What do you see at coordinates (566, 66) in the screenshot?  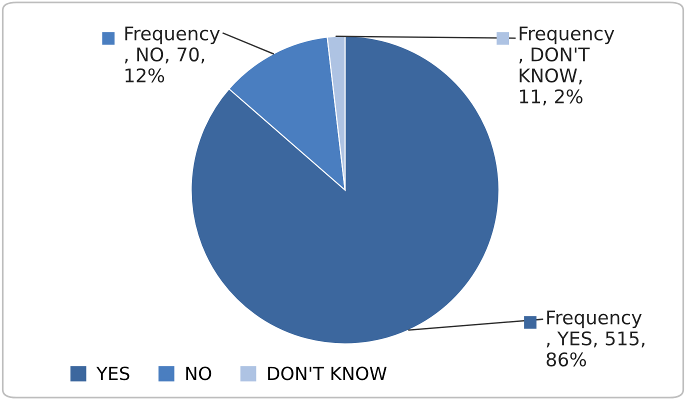 I see `data-label: Frequency , DON'T KNOW, 11, 2%` at bounding box center [566, 66].